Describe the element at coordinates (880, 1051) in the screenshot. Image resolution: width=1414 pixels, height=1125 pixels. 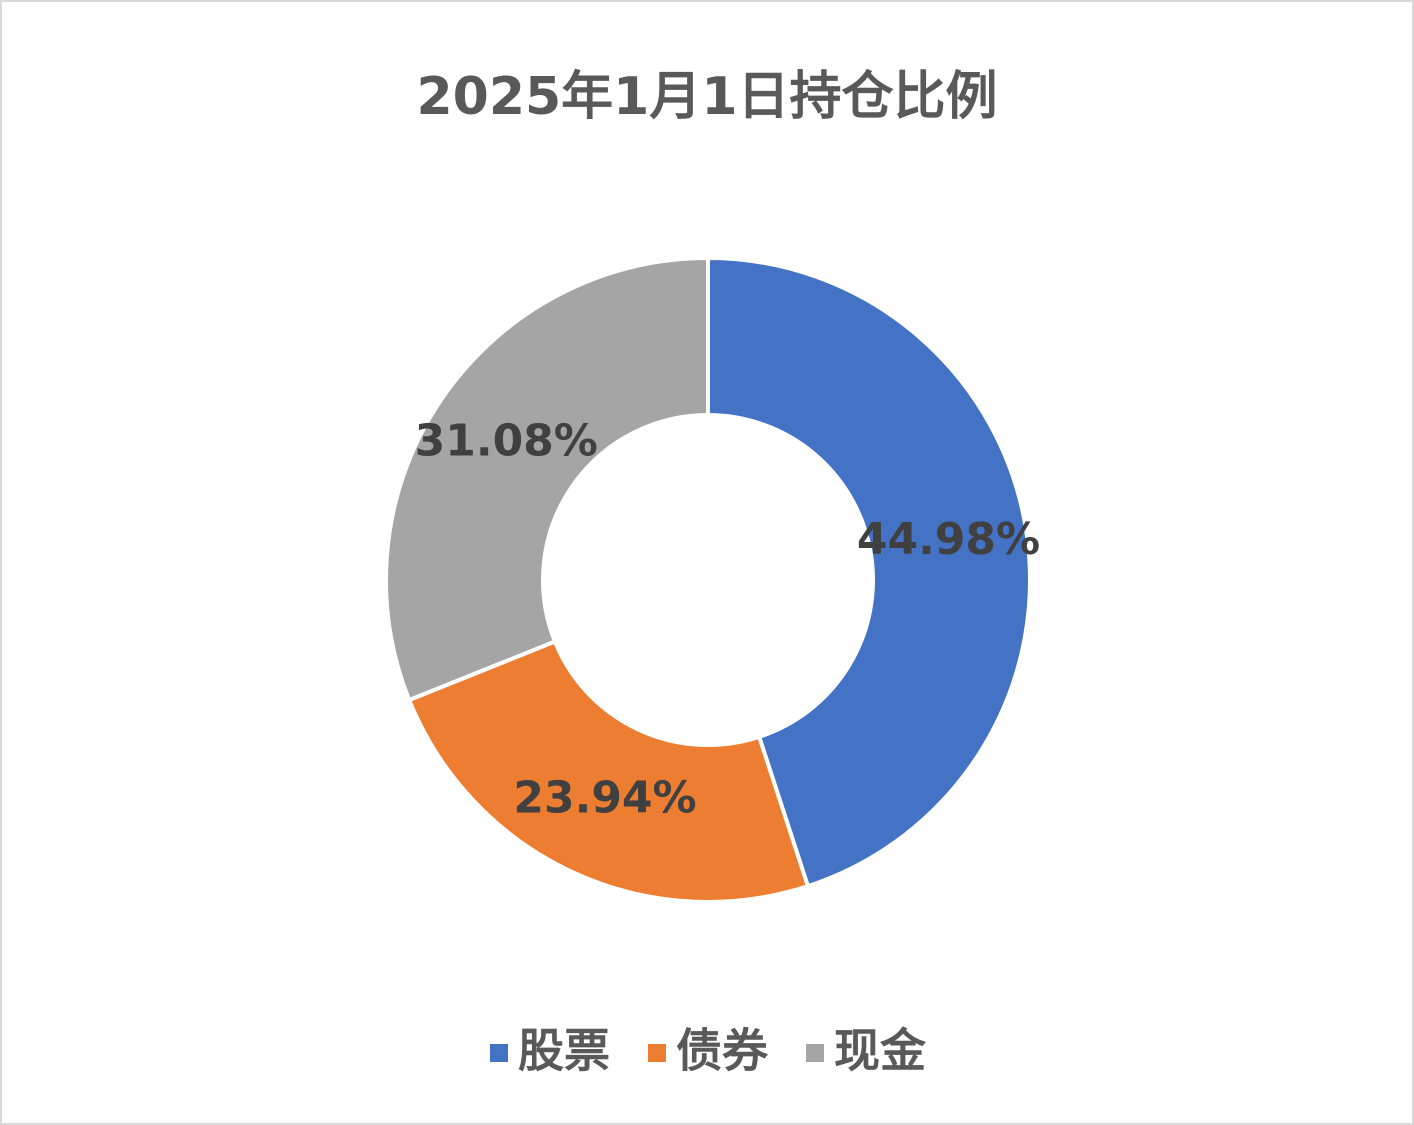
I see `legend-label: 现金` at that location.